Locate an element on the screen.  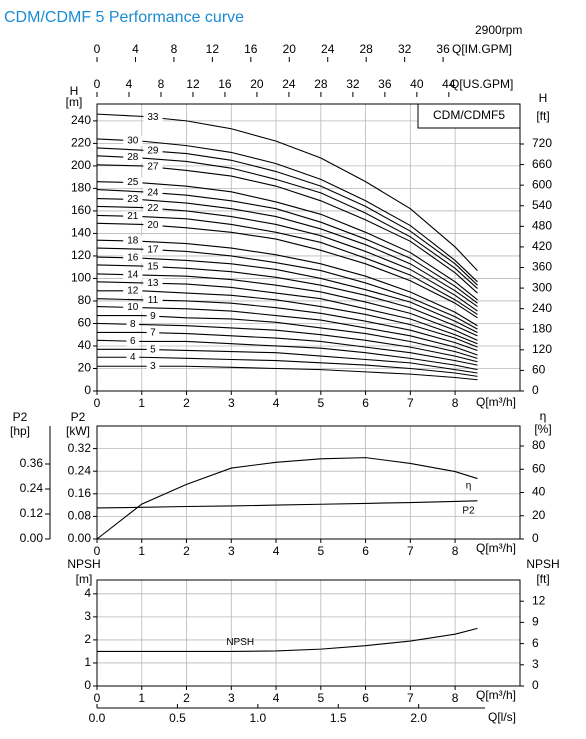
y2-tick-label: 0 is located at coordinates (535, 685).